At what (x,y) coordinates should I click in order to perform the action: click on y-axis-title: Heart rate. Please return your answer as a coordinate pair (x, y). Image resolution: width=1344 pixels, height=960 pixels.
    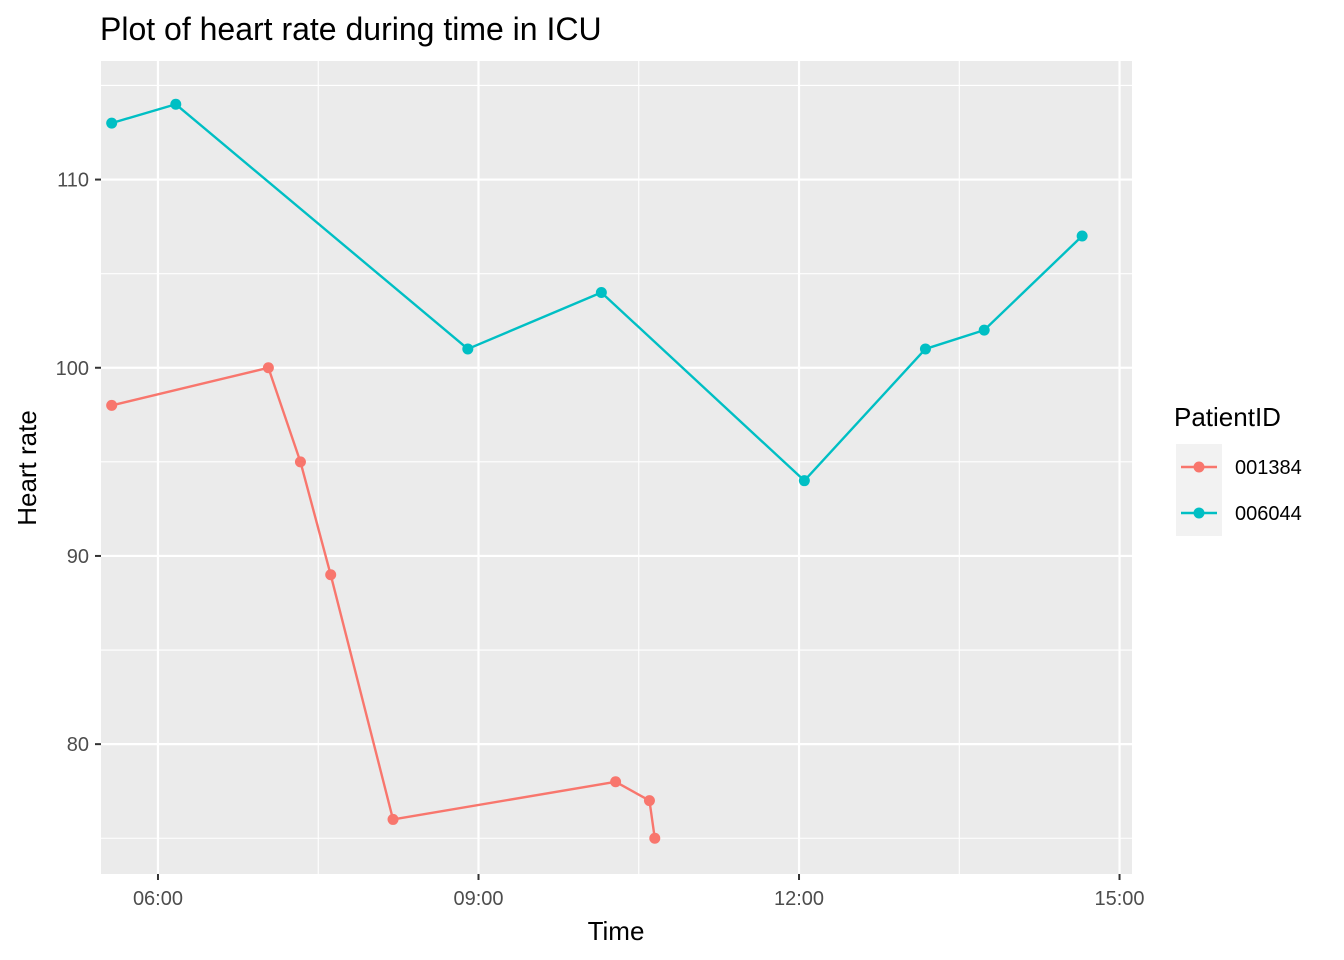
    Looking at the image, I should click on (27, 468).